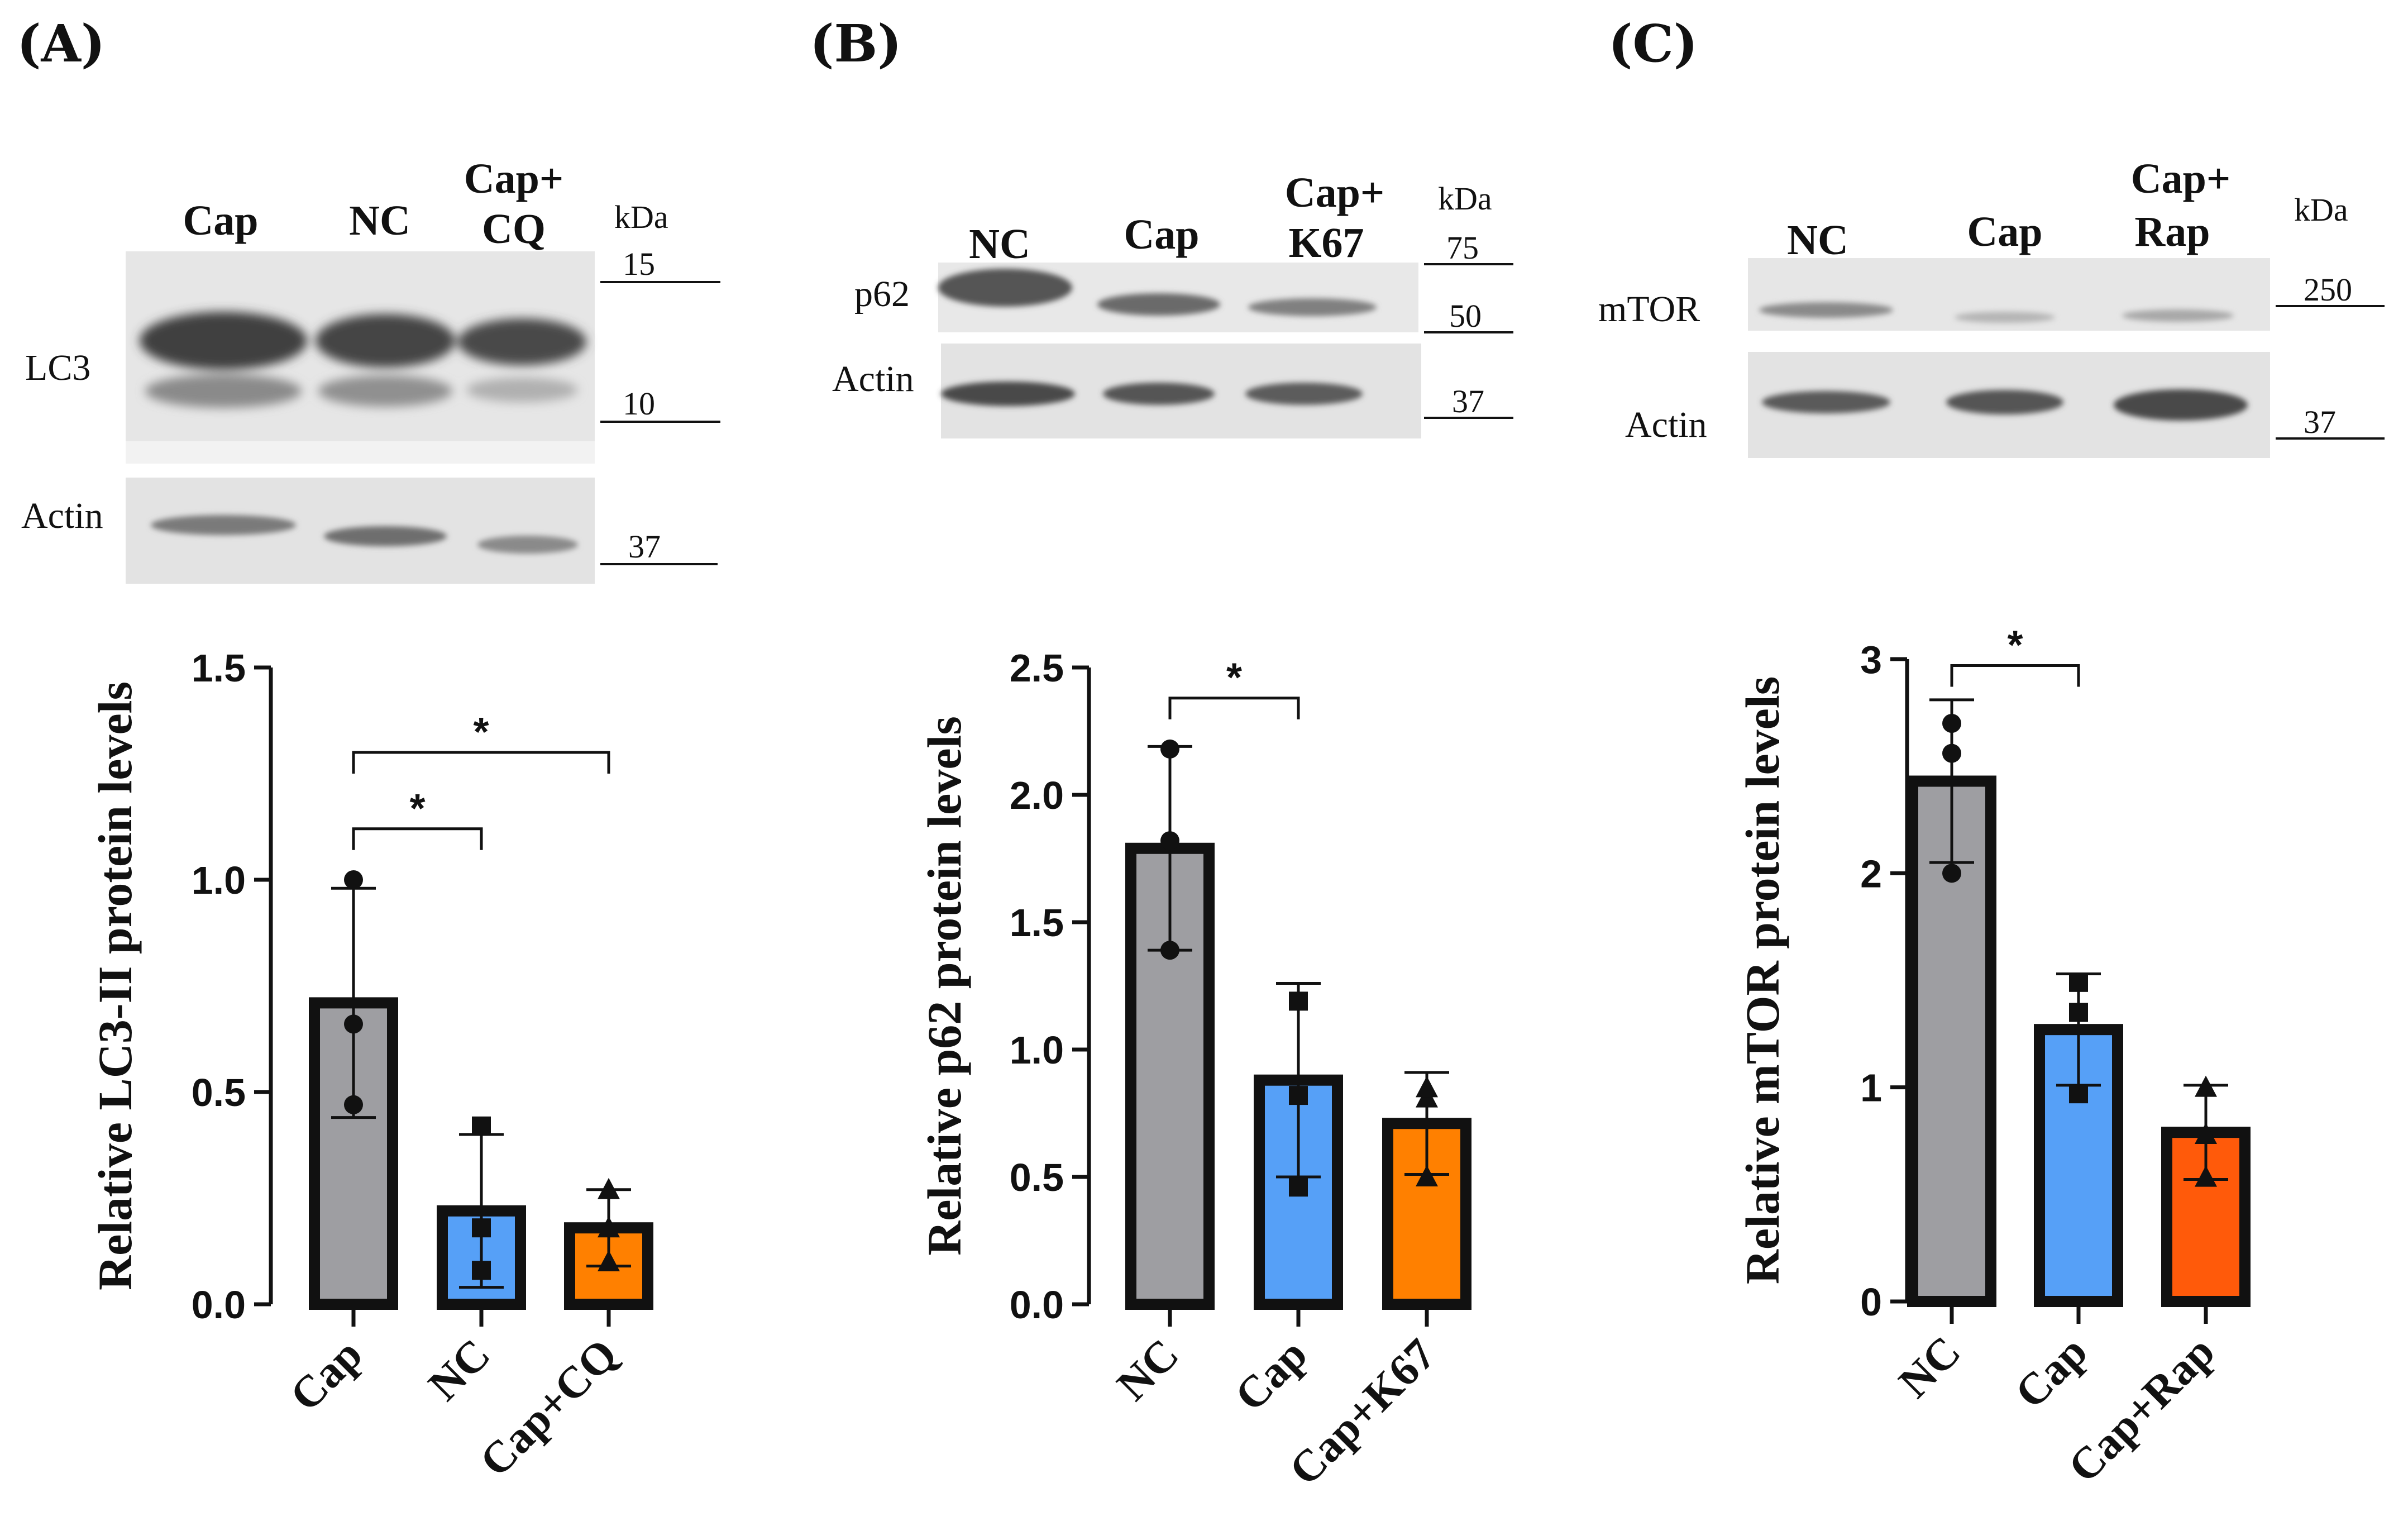 This screenshot has height=1521, width=2408. What do you see at coordinates (2180, 178) in the screenshot?
I see `lane-label-cap-plus-c: Cap+` at bounding box center [2180, 178].